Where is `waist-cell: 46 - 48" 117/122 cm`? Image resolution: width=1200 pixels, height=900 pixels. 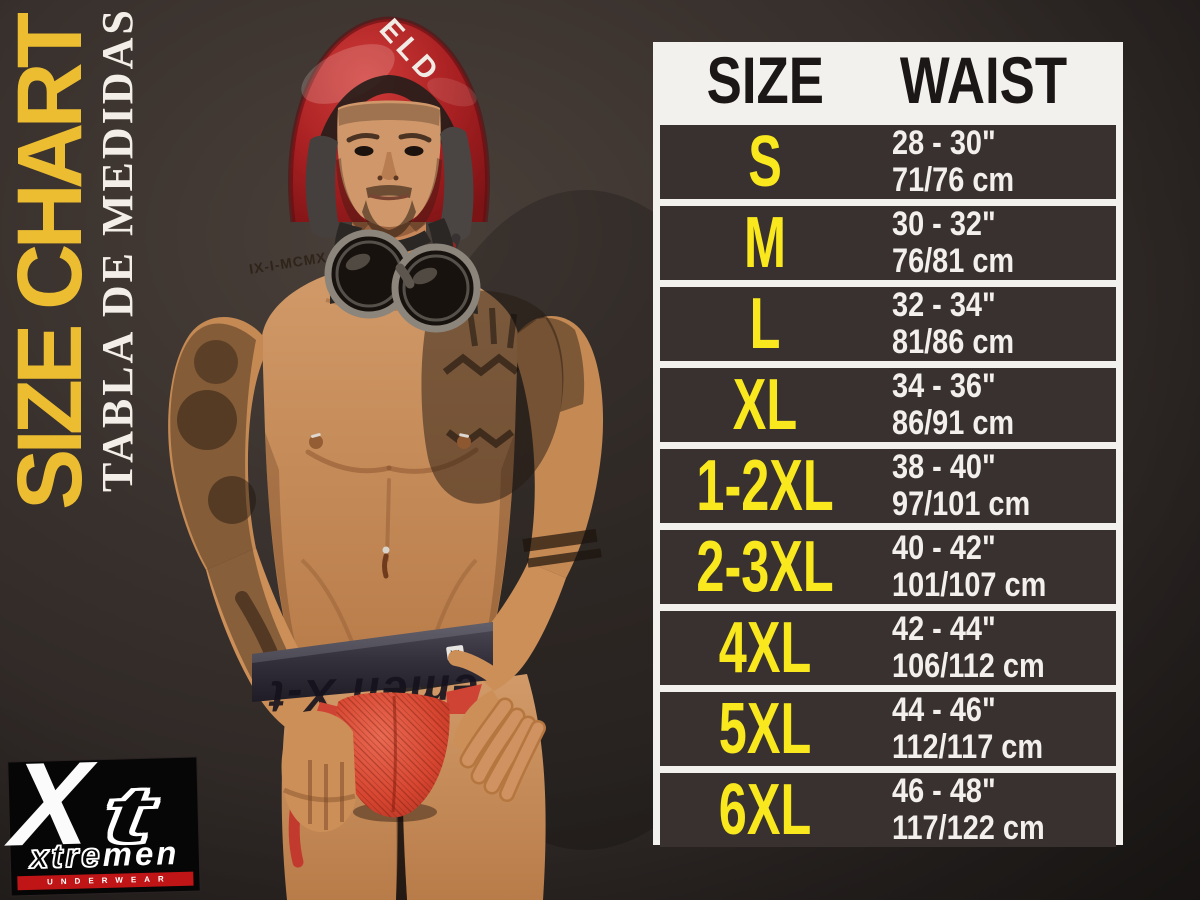 waist-cell: 46 - 48" 117/122 cm is located at coordinates (993, 810).